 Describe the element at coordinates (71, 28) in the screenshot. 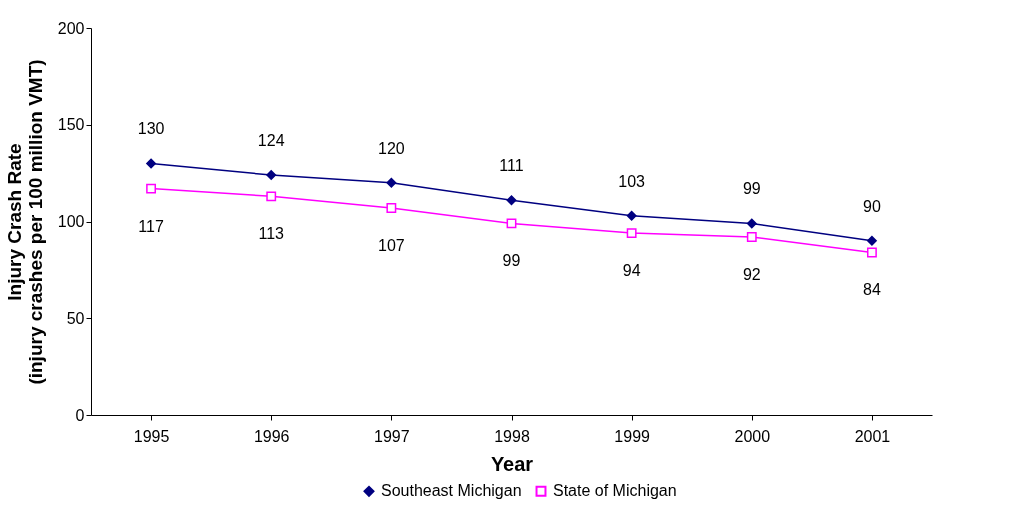

I see `y-tick-label: 200` at that location.